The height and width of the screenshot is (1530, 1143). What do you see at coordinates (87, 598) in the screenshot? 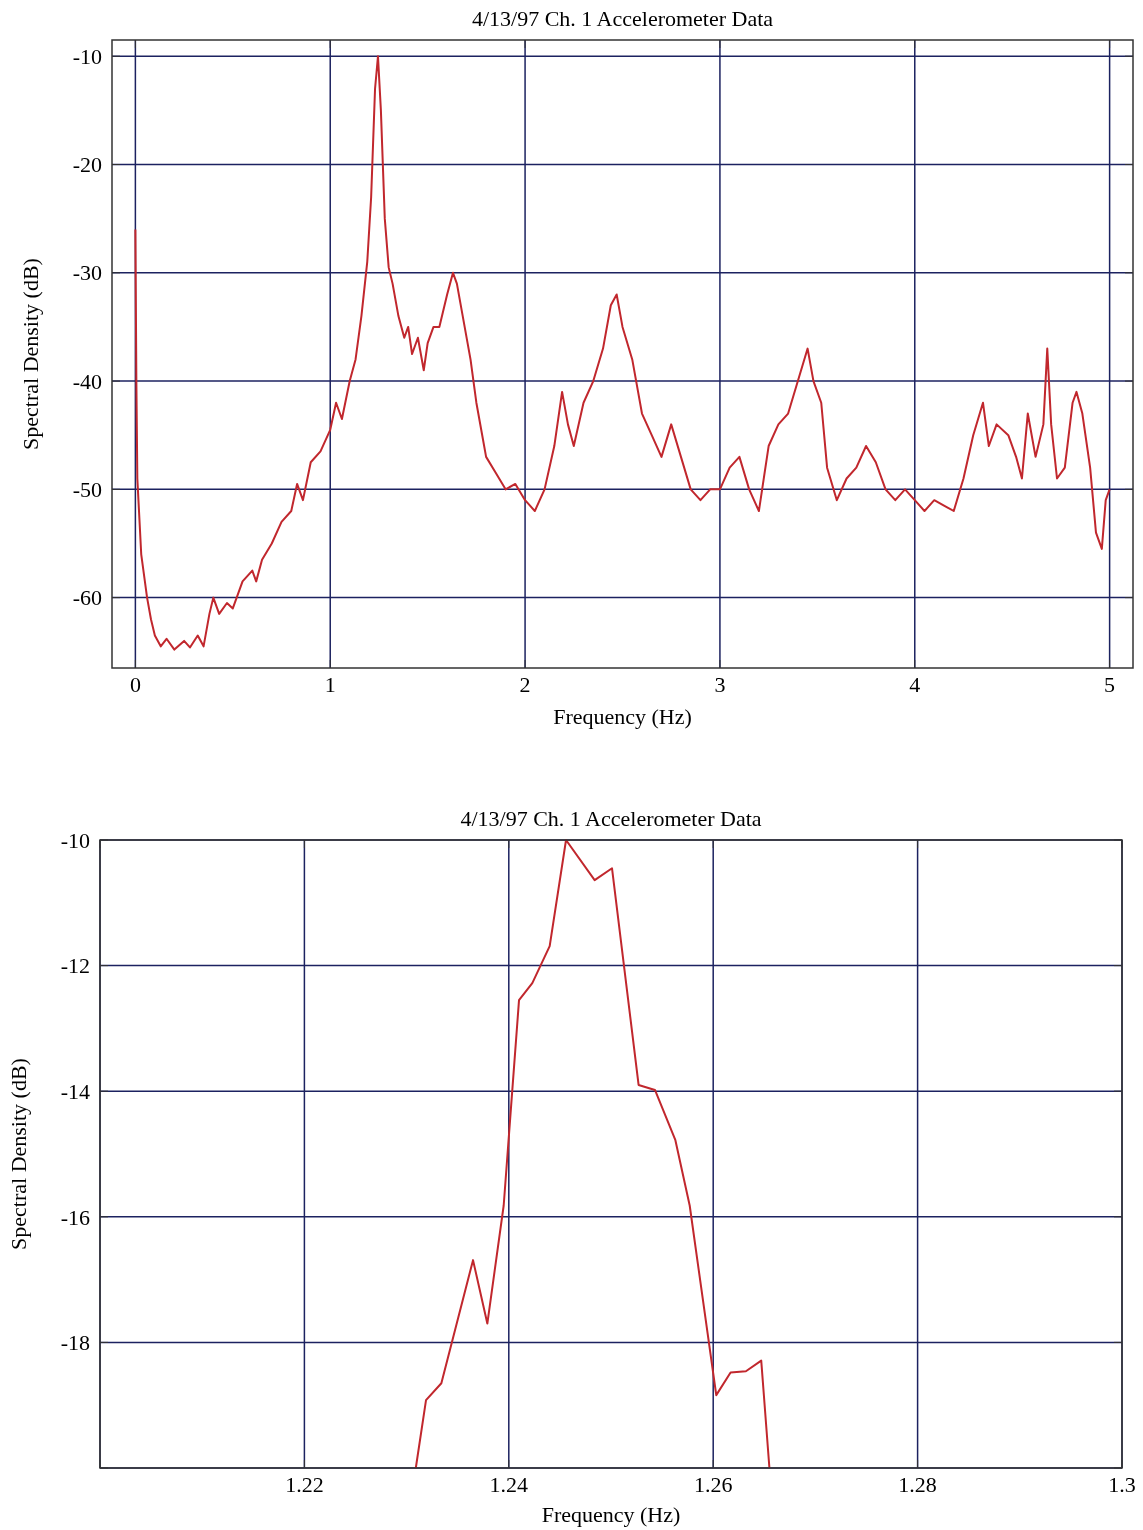
I see `y-tick-label: -60` at bounding box center [87, 598].